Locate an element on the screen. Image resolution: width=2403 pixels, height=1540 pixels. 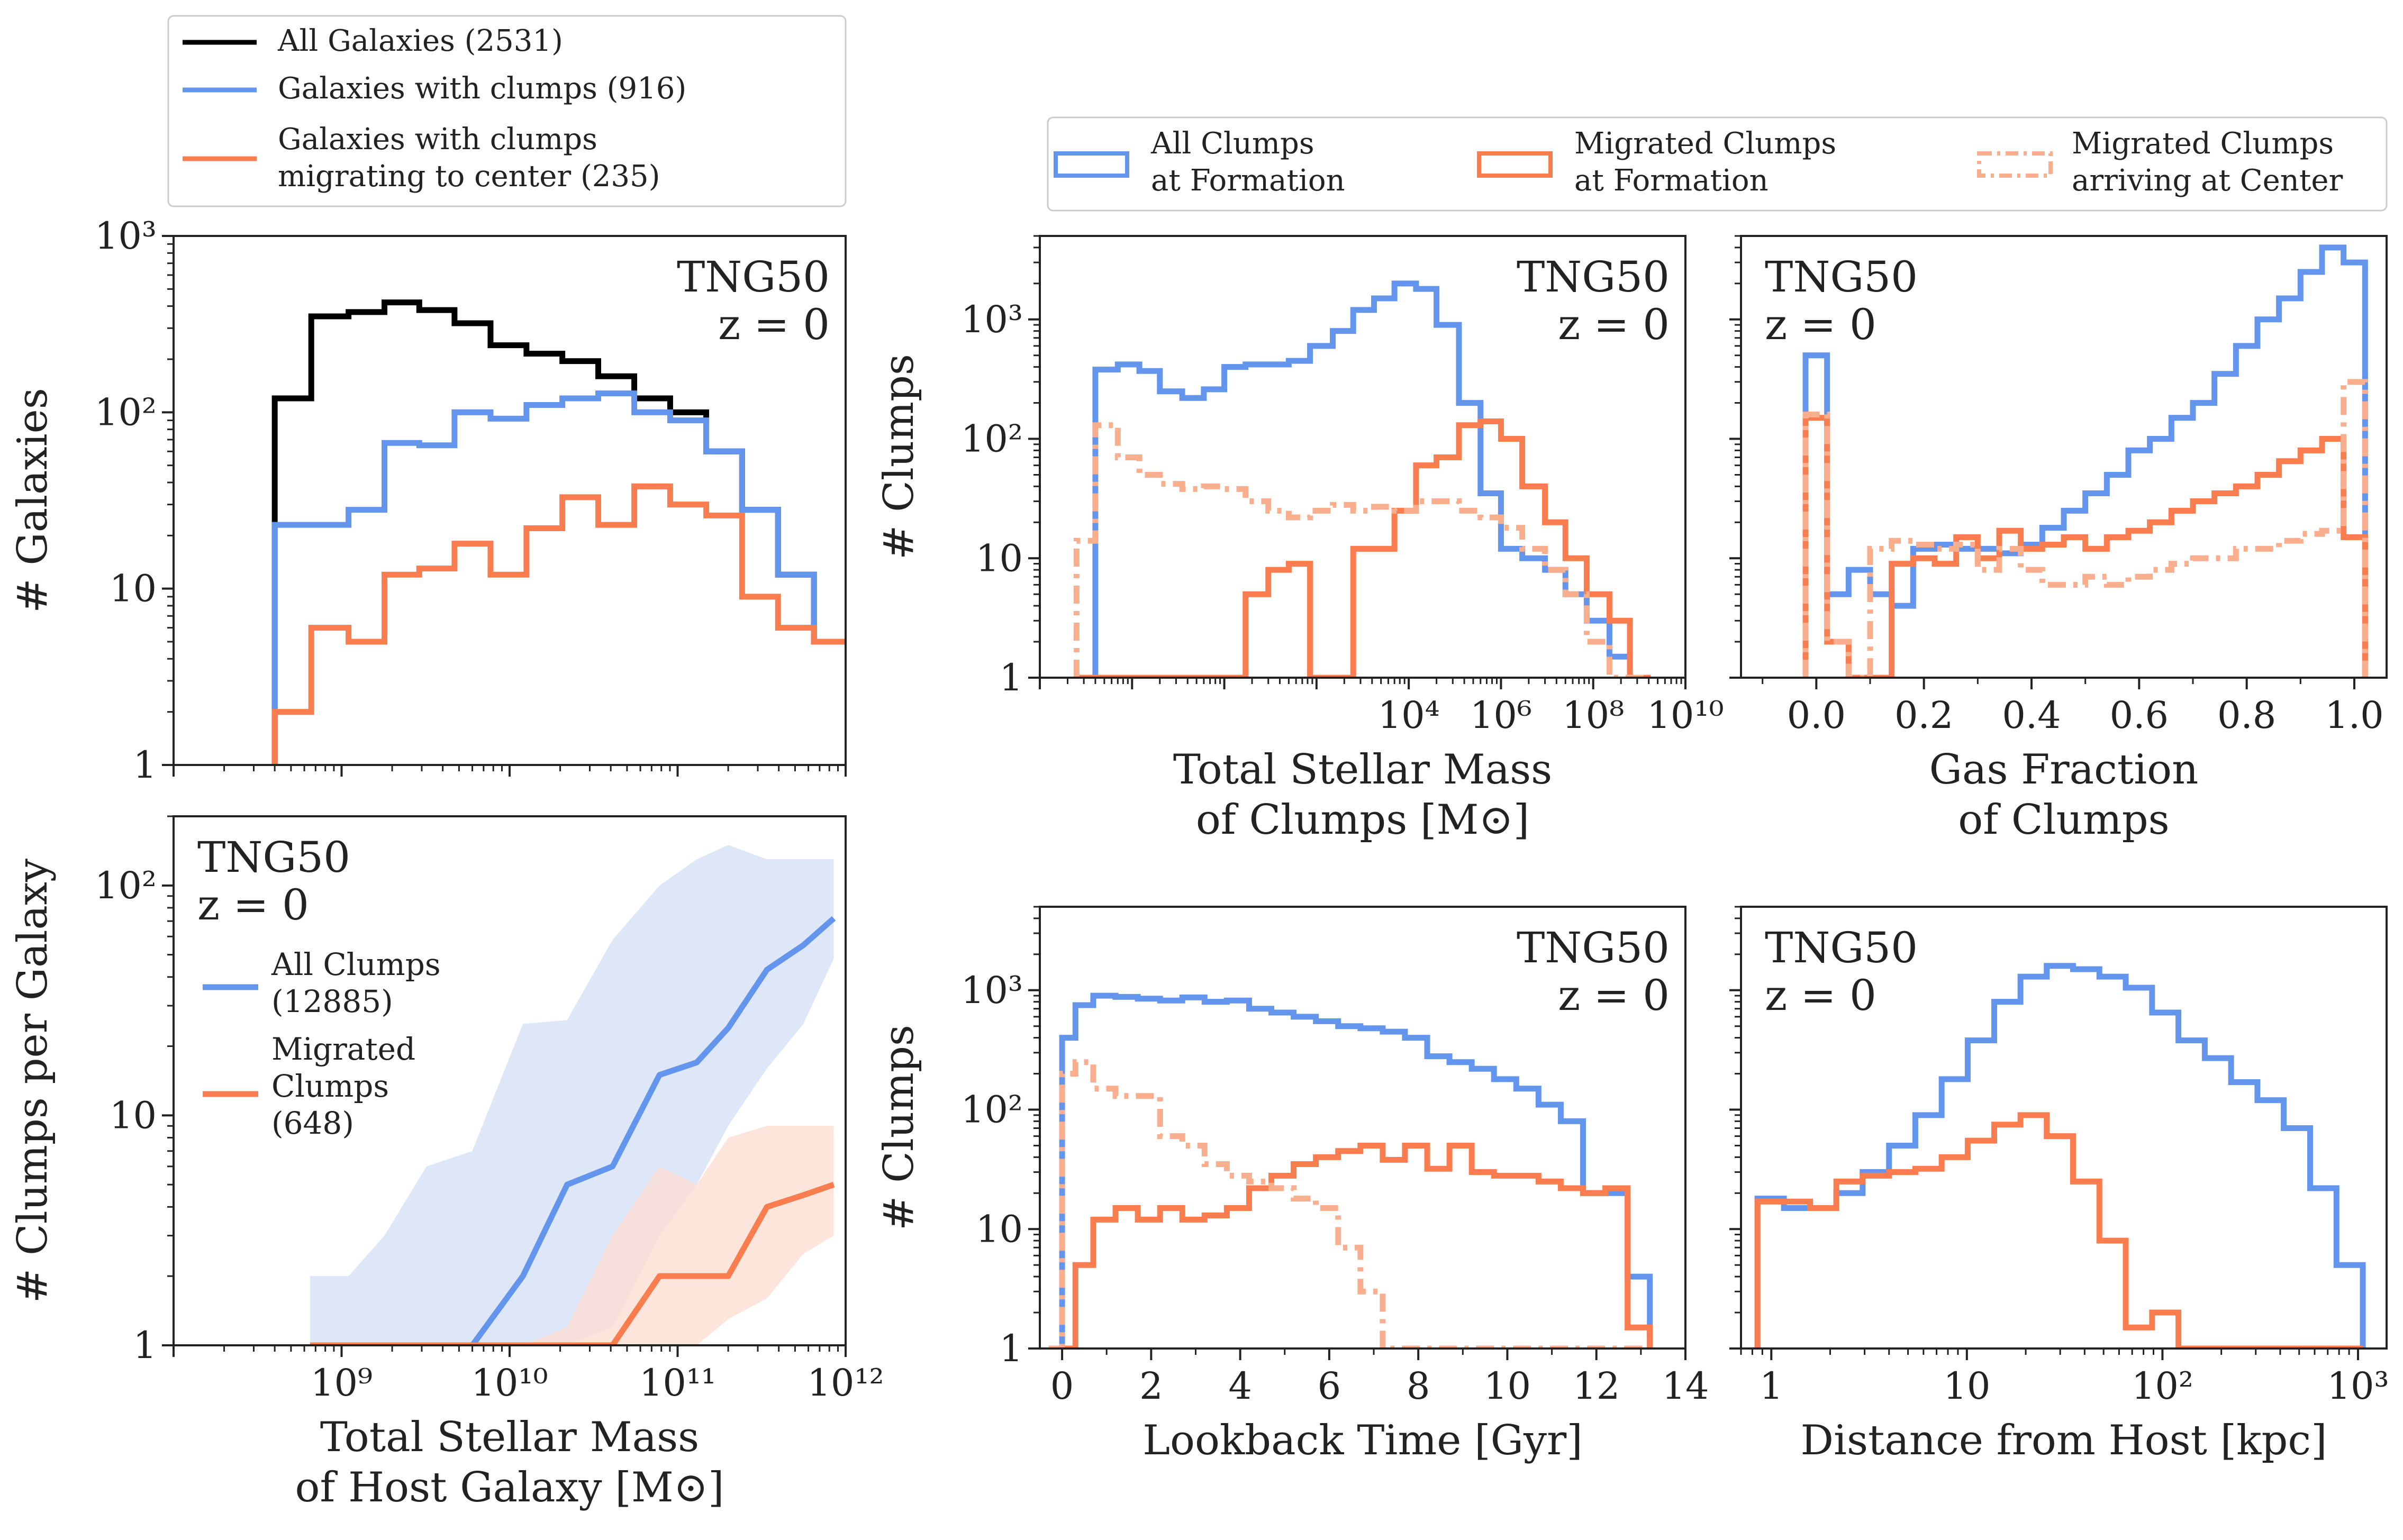
y-axis-label: # Galaxies is located at coordinates (33, 501).